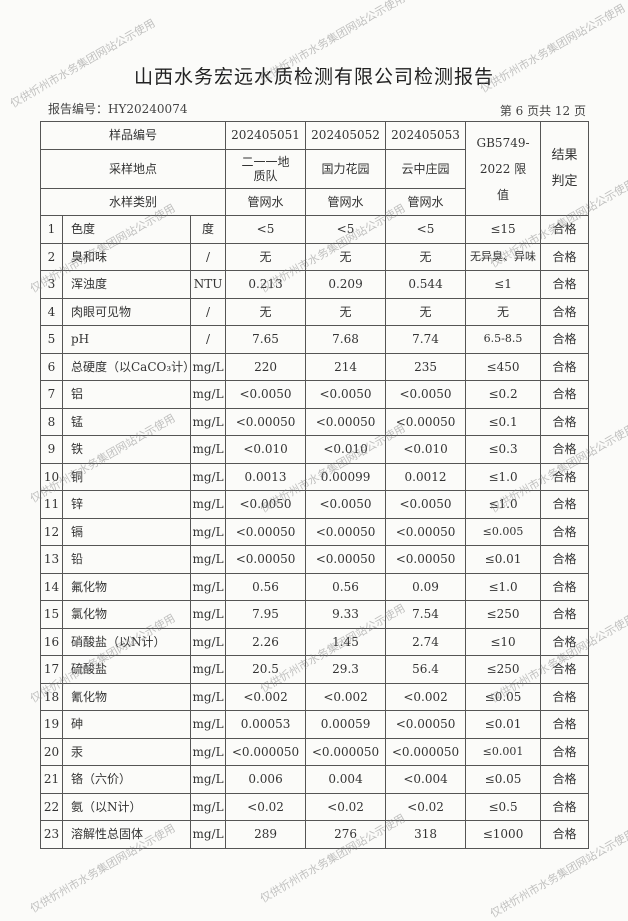 The image size is (628, 921). I want to click on item-name: 铁, so click(126, 449).